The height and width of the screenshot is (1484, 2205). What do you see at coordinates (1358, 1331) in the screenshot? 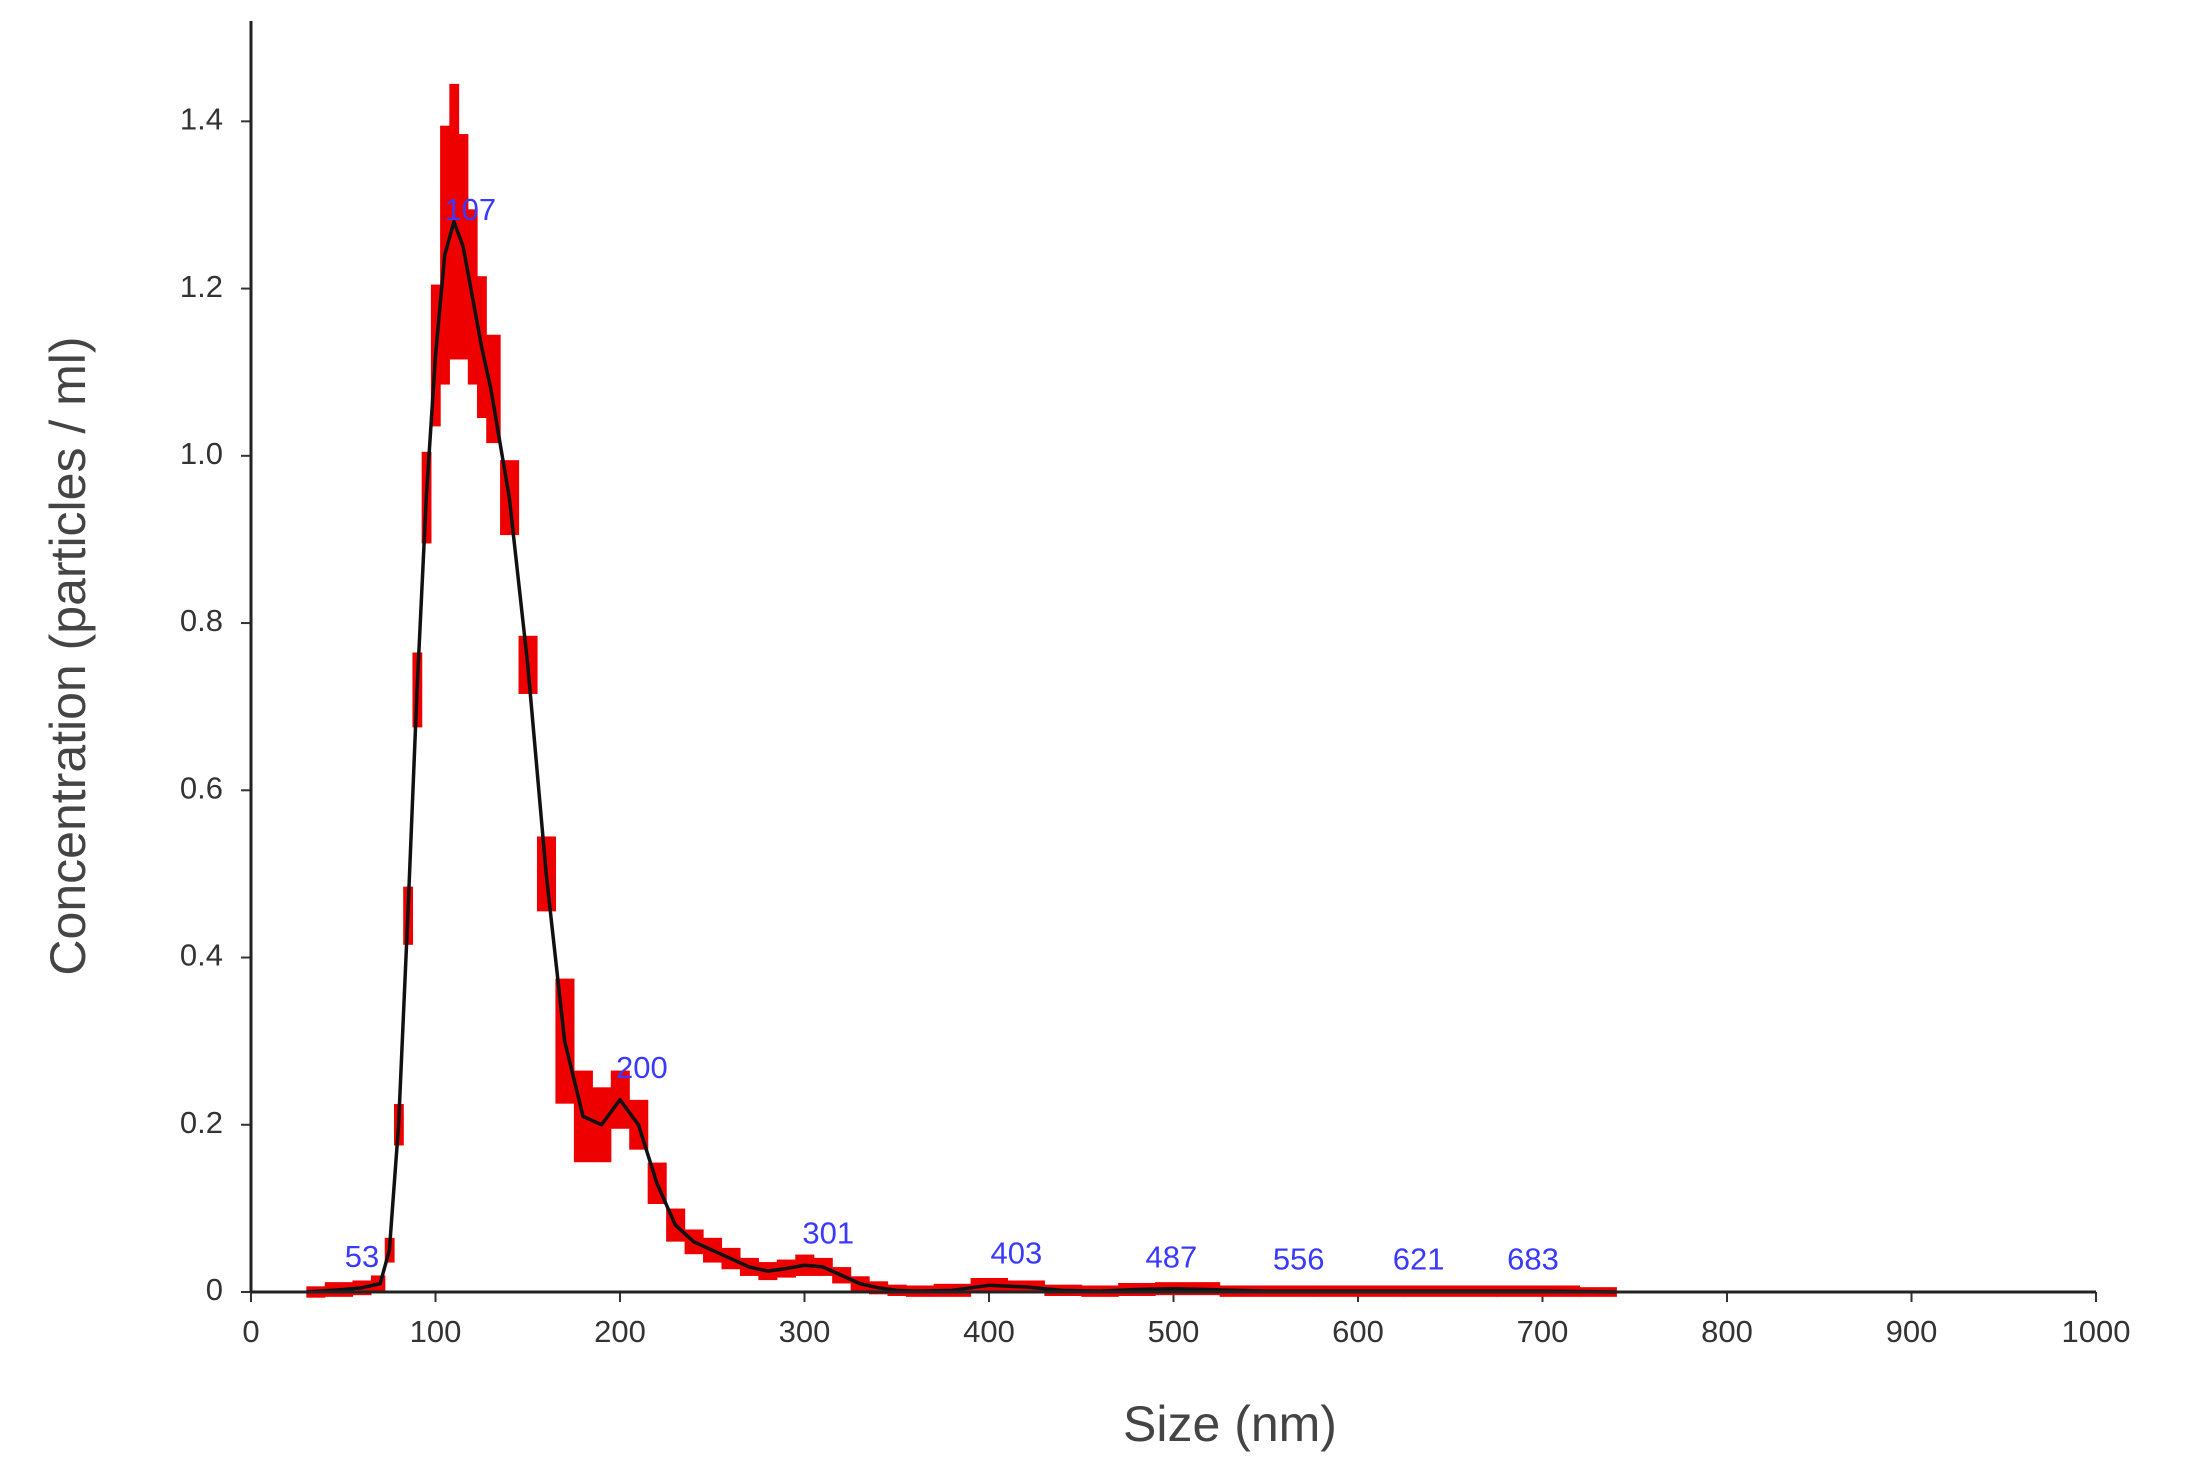
I see `x-tick-label: 600` at bounding box center [1358, 1331].